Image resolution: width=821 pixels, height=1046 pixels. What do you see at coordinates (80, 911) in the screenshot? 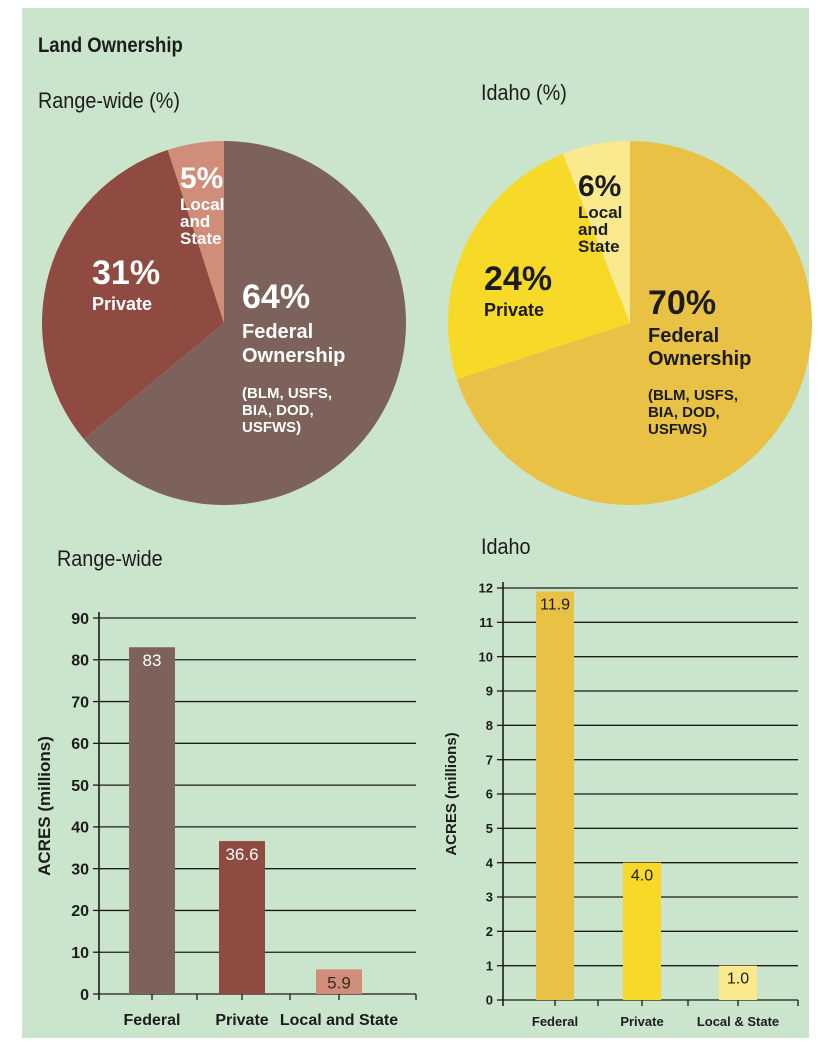
I see `y-tick-label: 20` at bounding box center [80, 911].